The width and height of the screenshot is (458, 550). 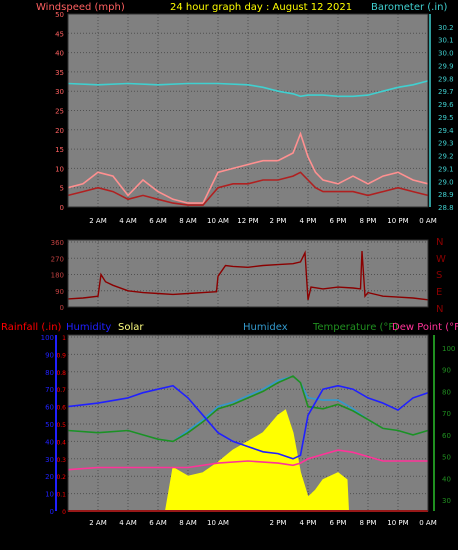 I want to click on wind-tick-label: 45, so click(x=59, y=34).